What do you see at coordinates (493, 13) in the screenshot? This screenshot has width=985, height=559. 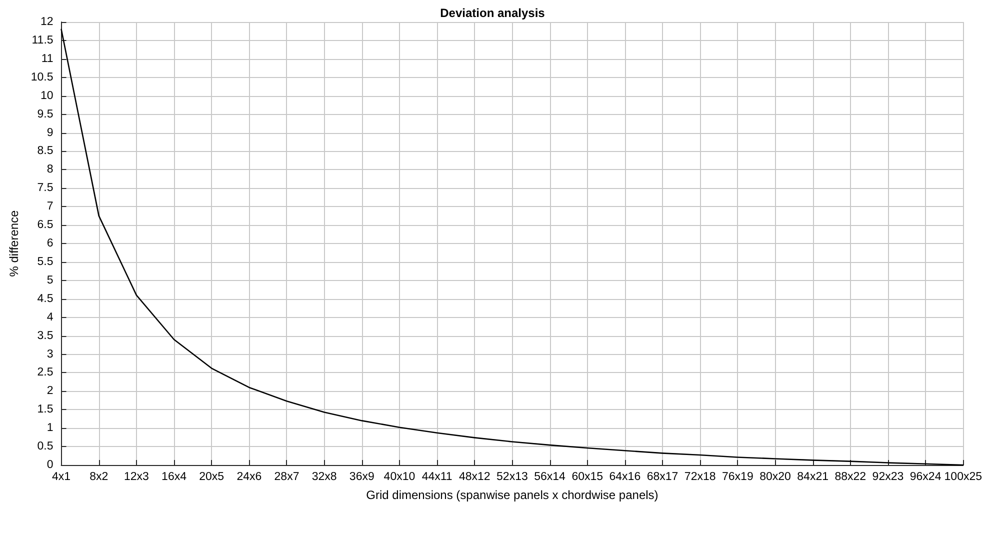 I see `chart-title: Deviation analysis` at bounding box center [493, 13].